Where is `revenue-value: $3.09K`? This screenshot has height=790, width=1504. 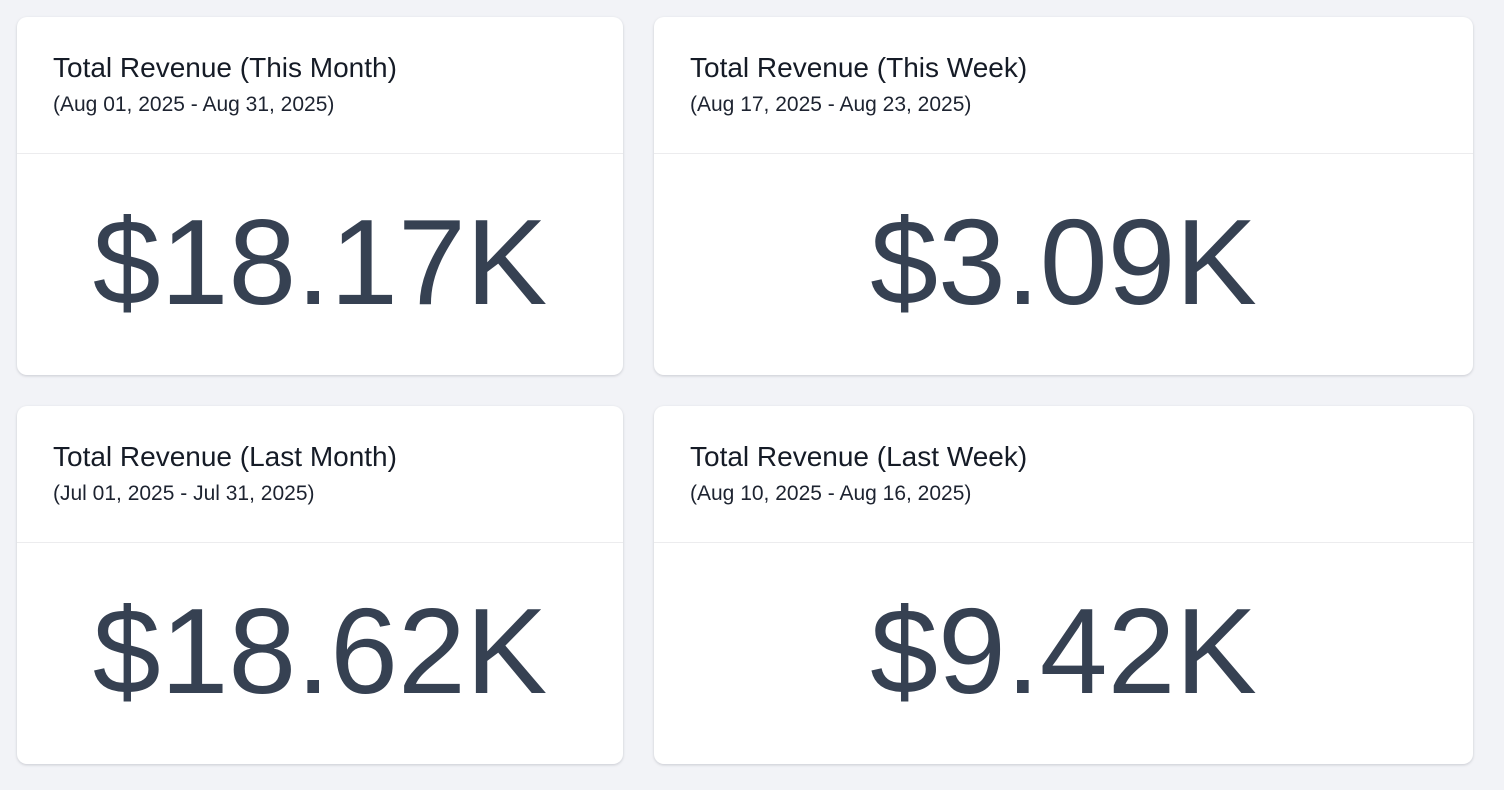 revenue-value: $3.09K is located at coordinates (1063, 261).